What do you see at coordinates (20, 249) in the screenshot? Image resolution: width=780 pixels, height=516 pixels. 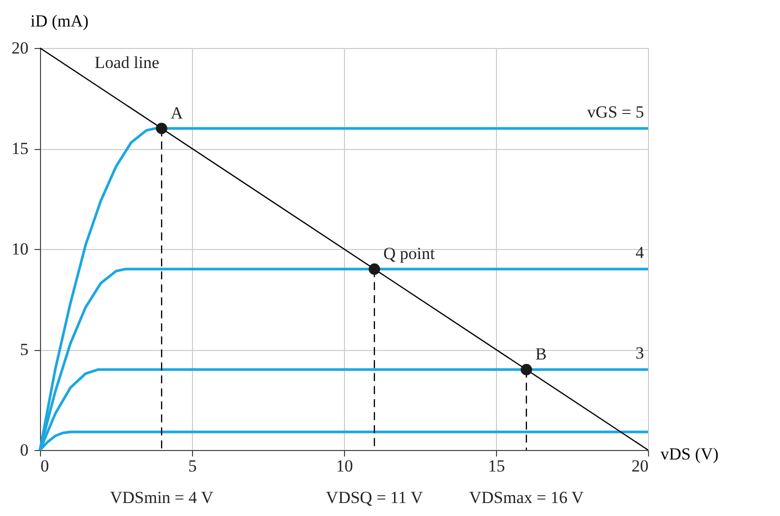 I see `y-tick-label: 10` at bounding box center [20, 249].